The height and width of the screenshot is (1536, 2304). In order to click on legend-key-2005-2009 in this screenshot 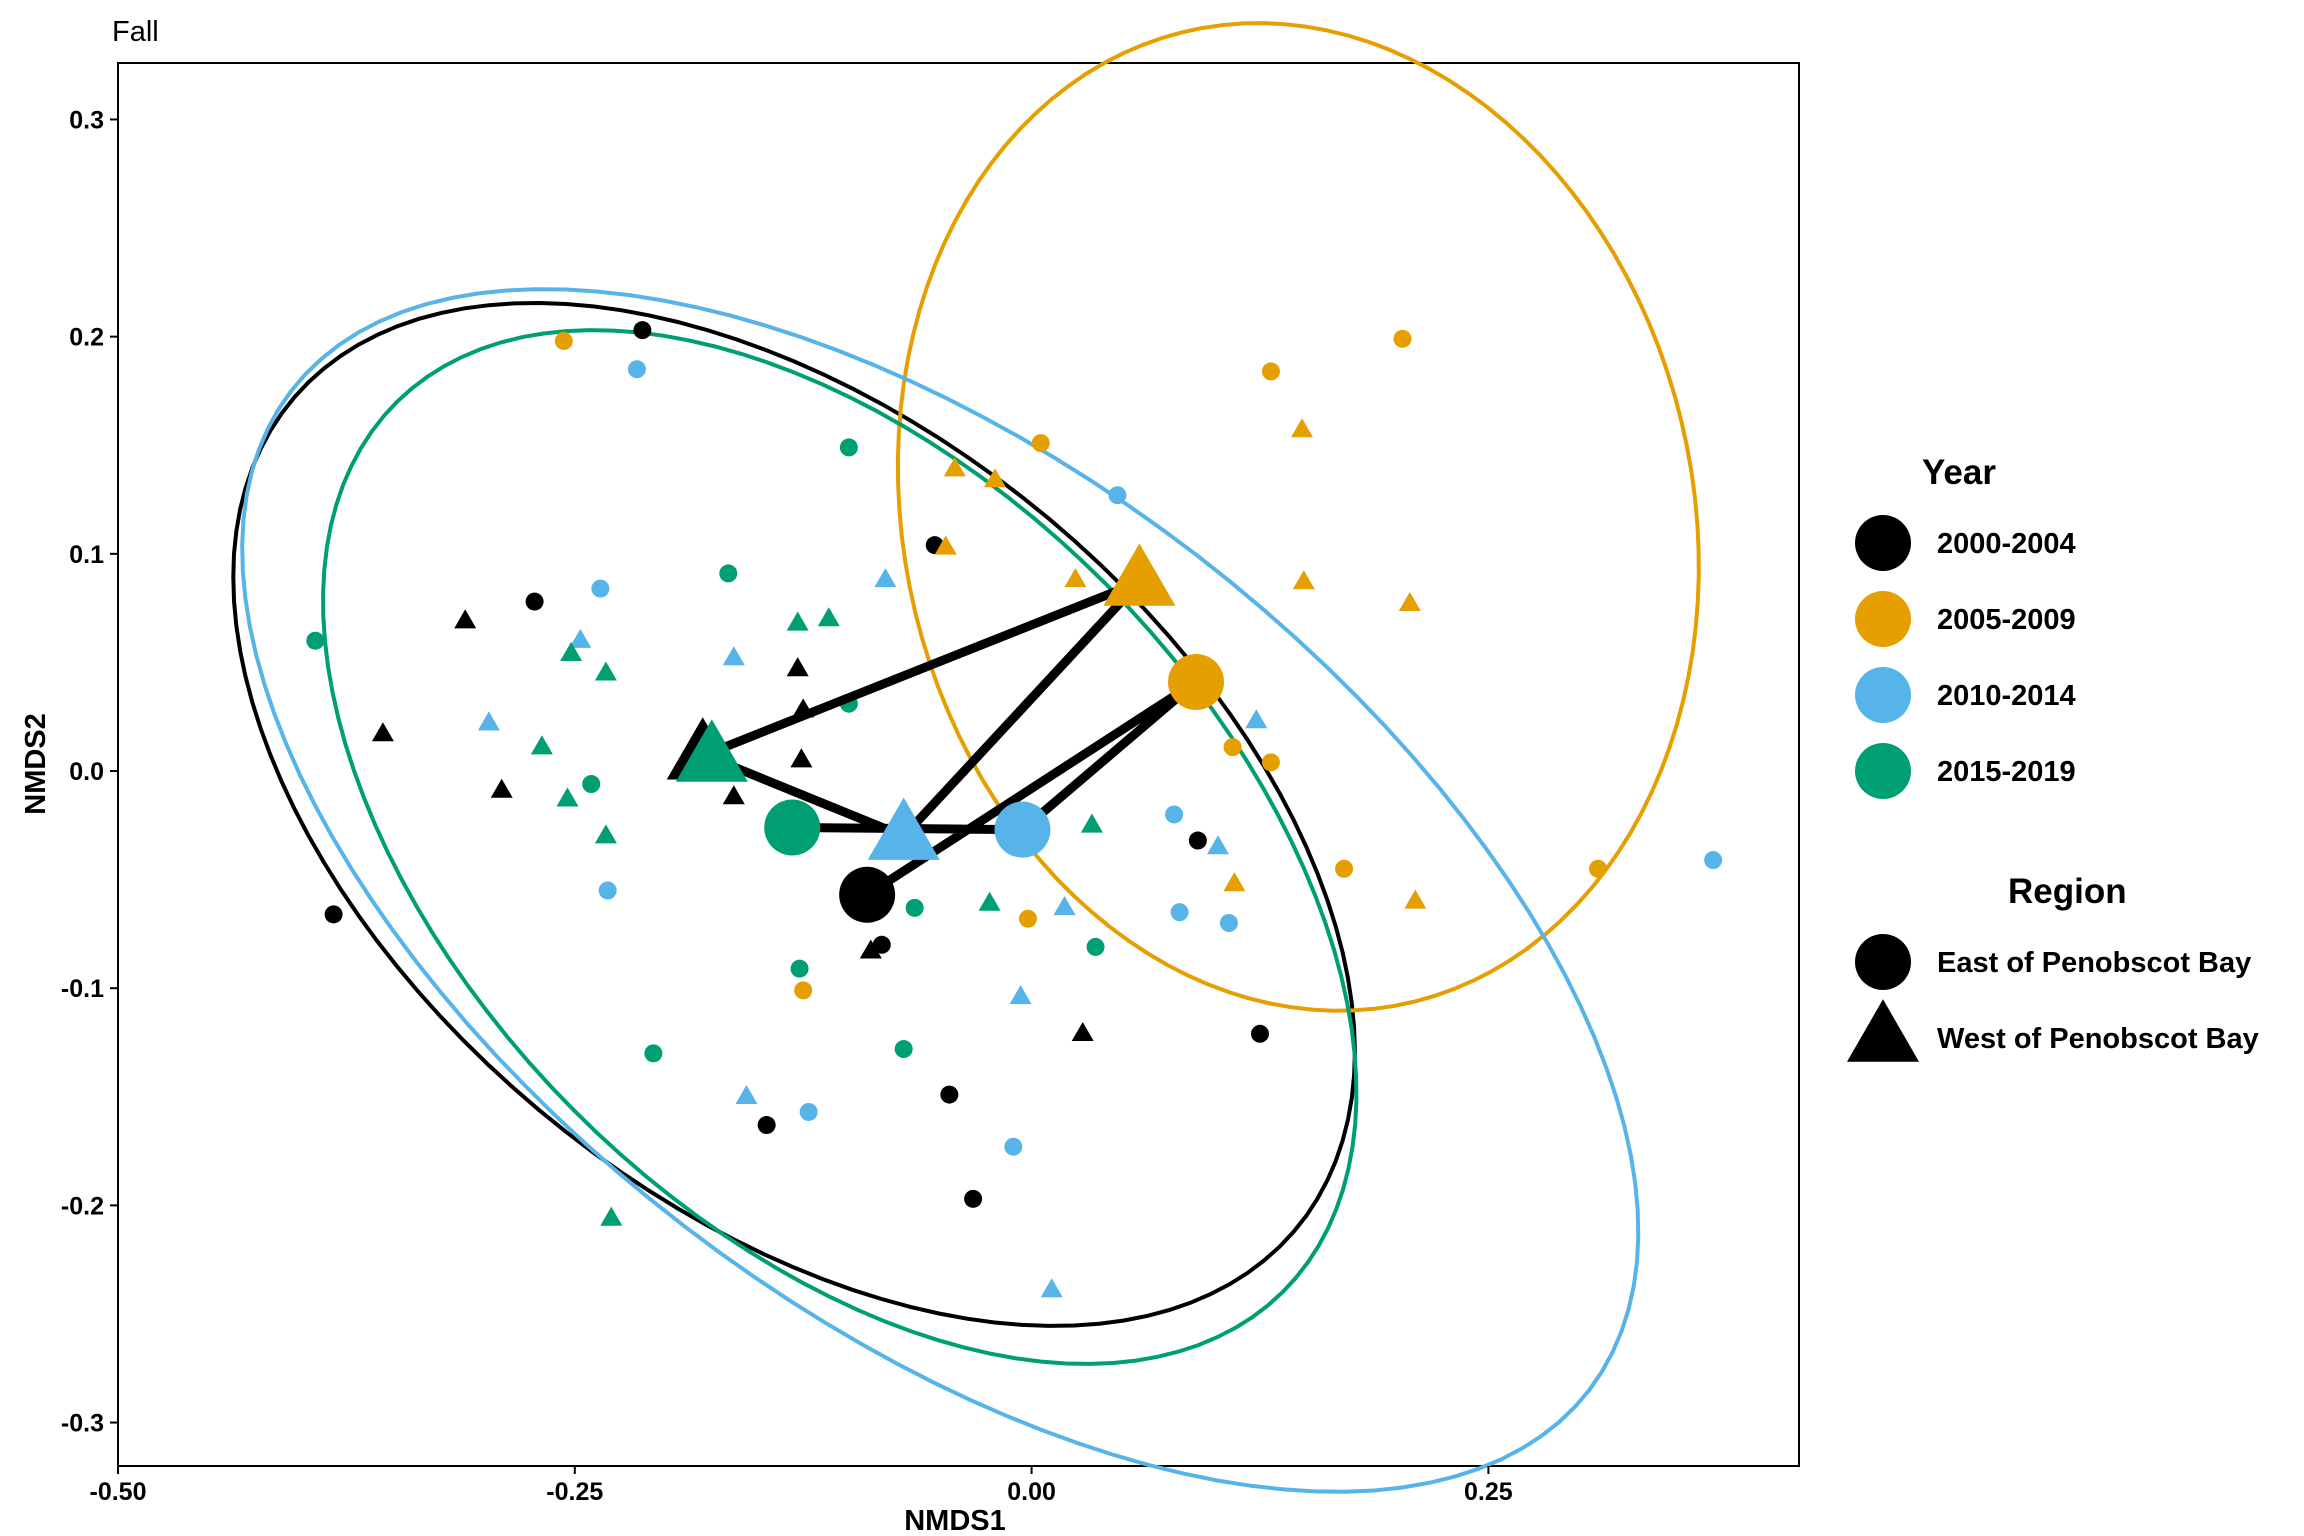, I will do `click(1883, 619)`.